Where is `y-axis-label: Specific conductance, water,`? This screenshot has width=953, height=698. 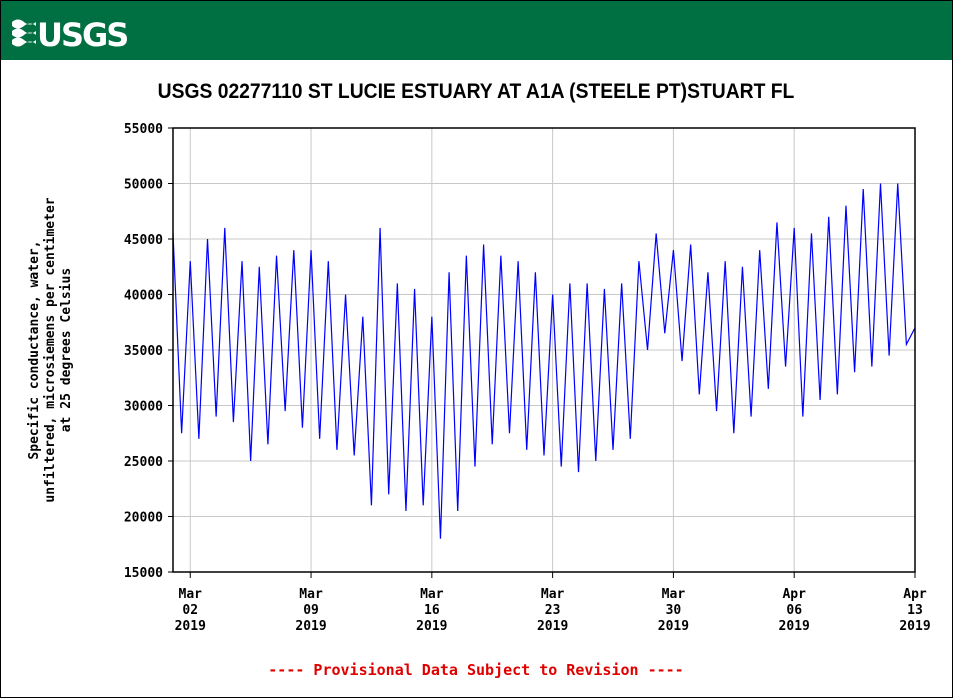 y-axis-label: Specific conductance, water, is located at coordinates (34, 349).